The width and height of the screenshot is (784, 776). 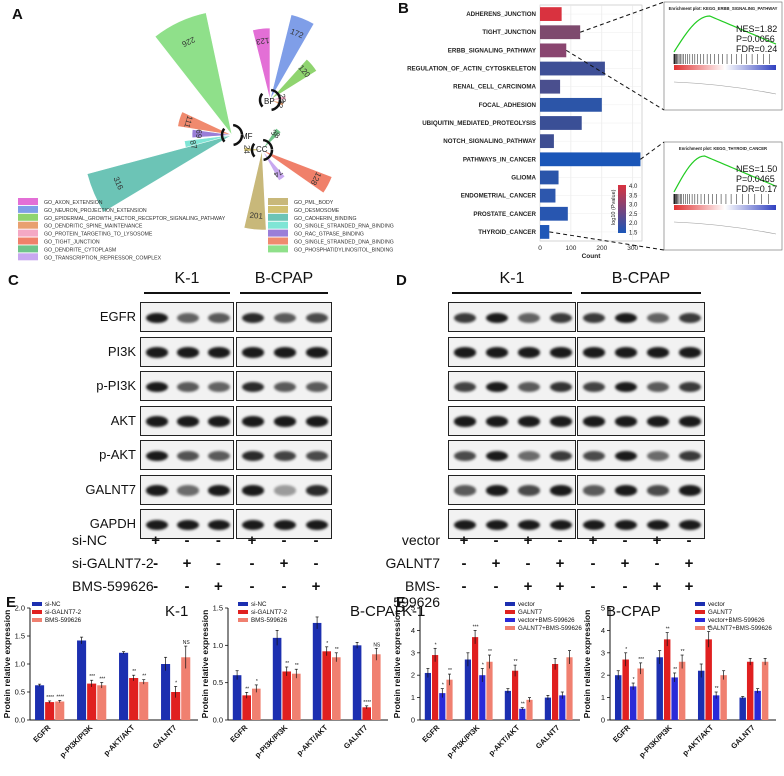 I want to click on petal-value: 201, so click(x=256, y=216).